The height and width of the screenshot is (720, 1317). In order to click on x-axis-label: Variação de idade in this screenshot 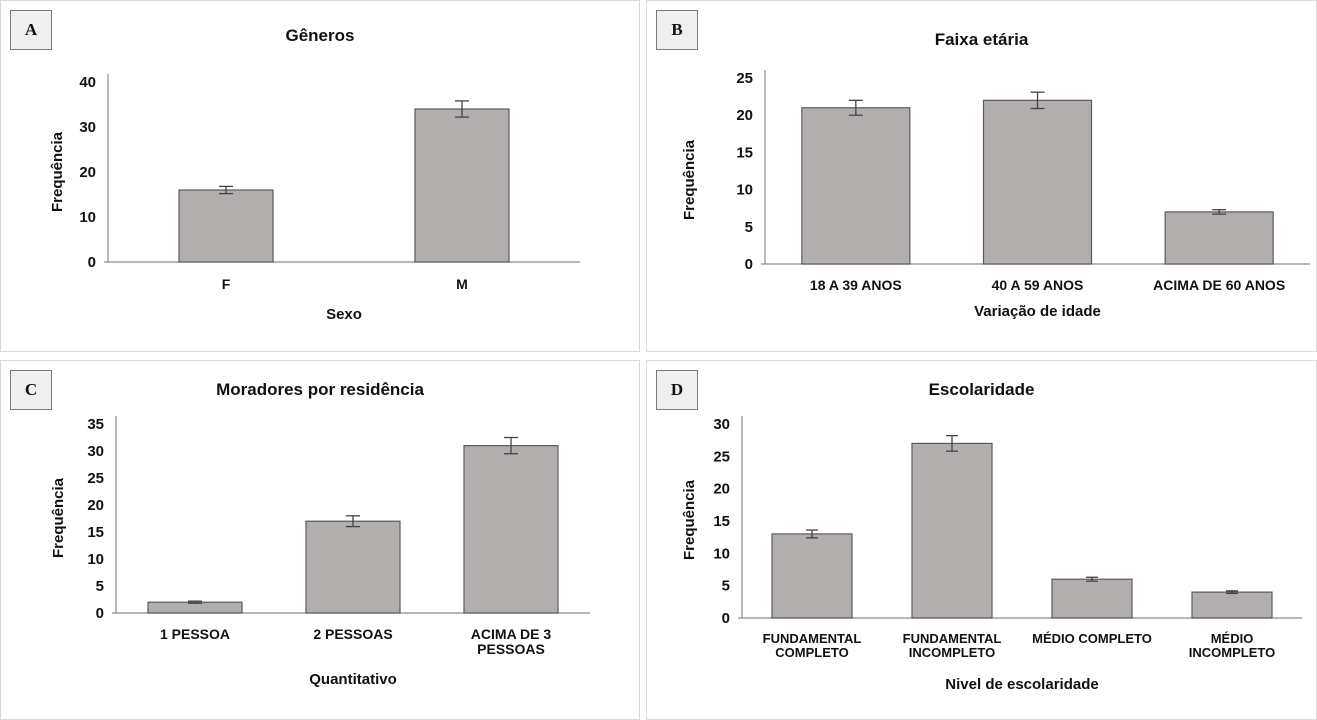, I will do `click(1037, 311)`.